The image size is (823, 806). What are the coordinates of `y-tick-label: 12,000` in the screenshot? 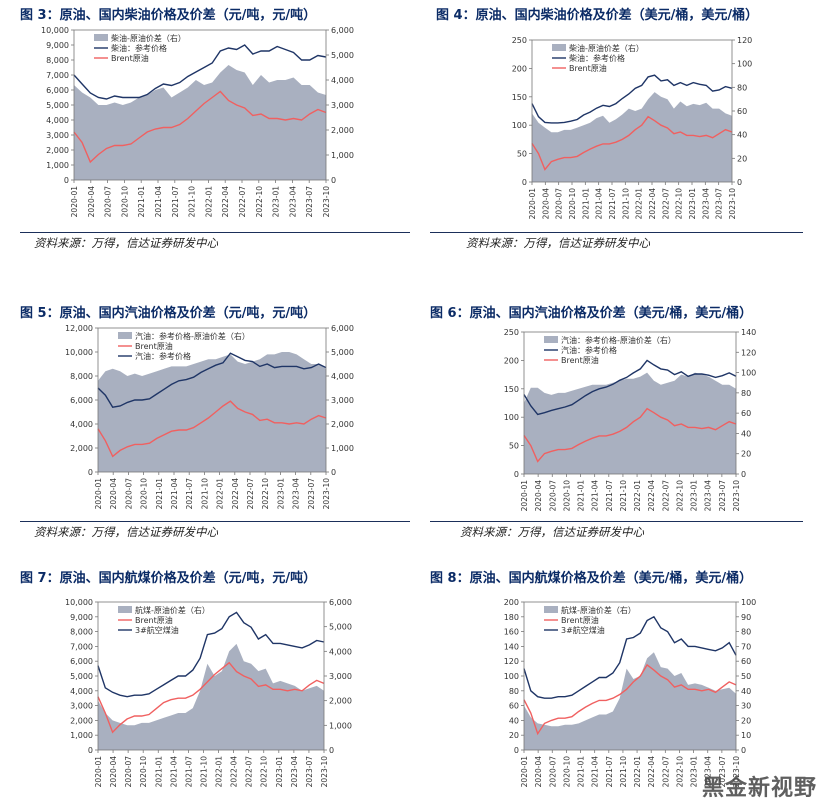 It's located at (79, 328).